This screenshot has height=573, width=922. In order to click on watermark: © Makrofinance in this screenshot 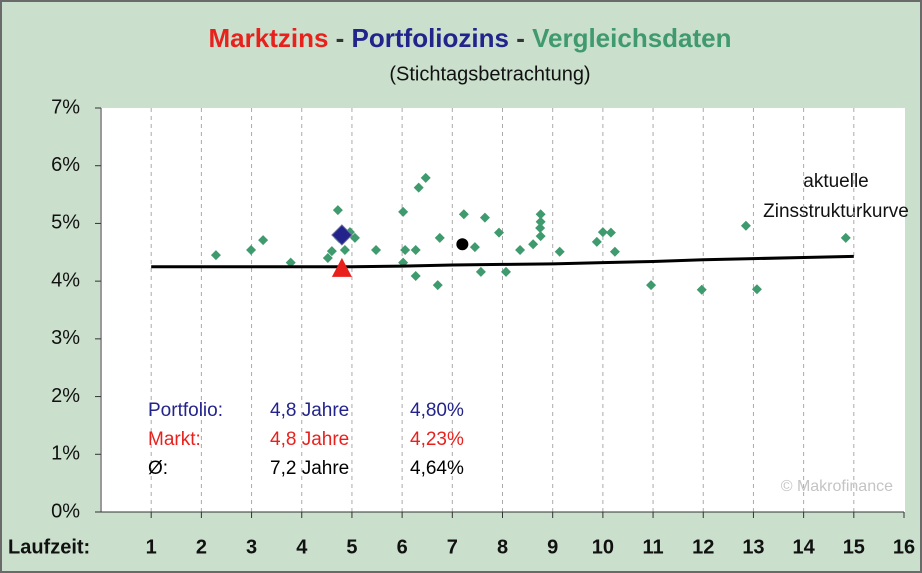, I will do `click(837, 486)`.